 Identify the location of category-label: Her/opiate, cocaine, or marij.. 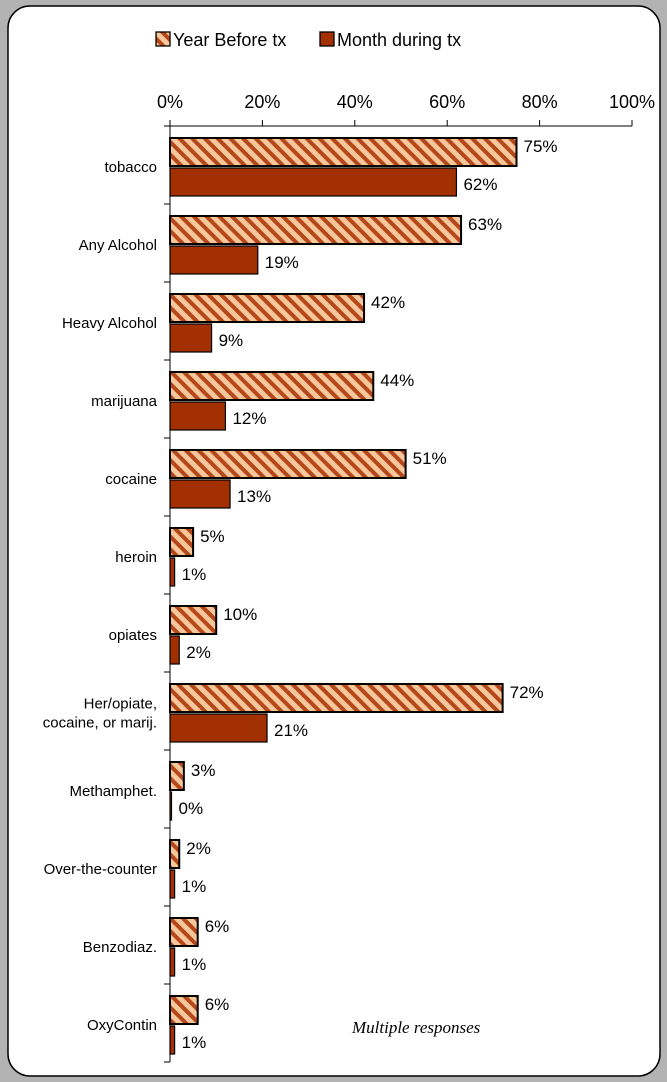
(100, 714).